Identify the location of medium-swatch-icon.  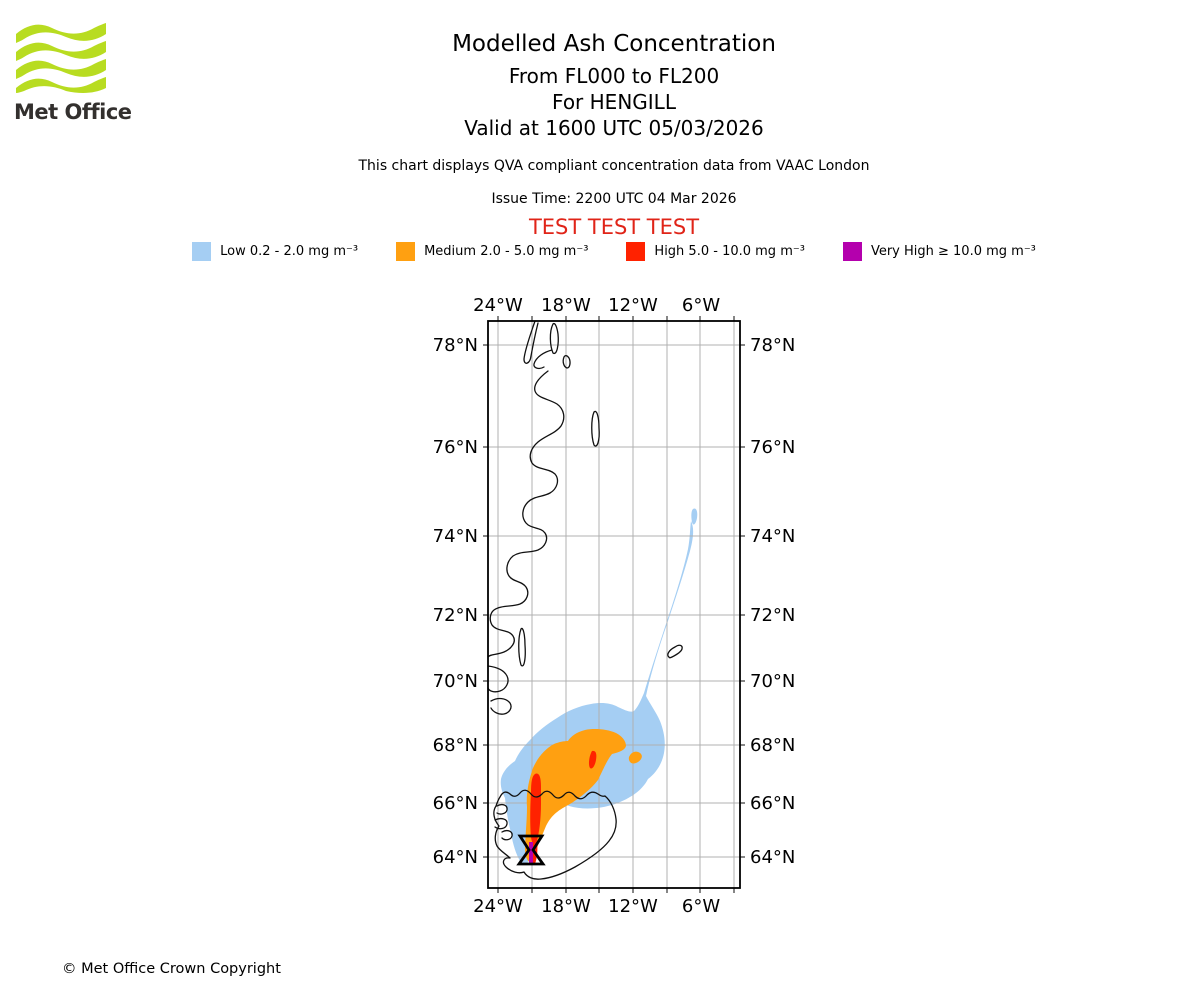
(406, 251).